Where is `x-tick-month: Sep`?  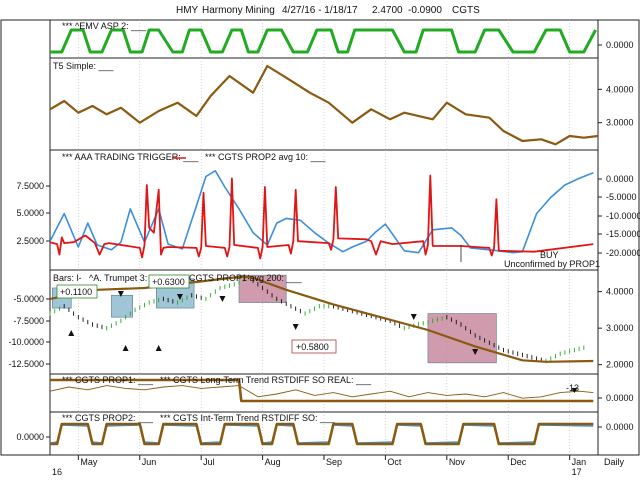 x-tick-month: Sep is located at coordinates (334, 462).